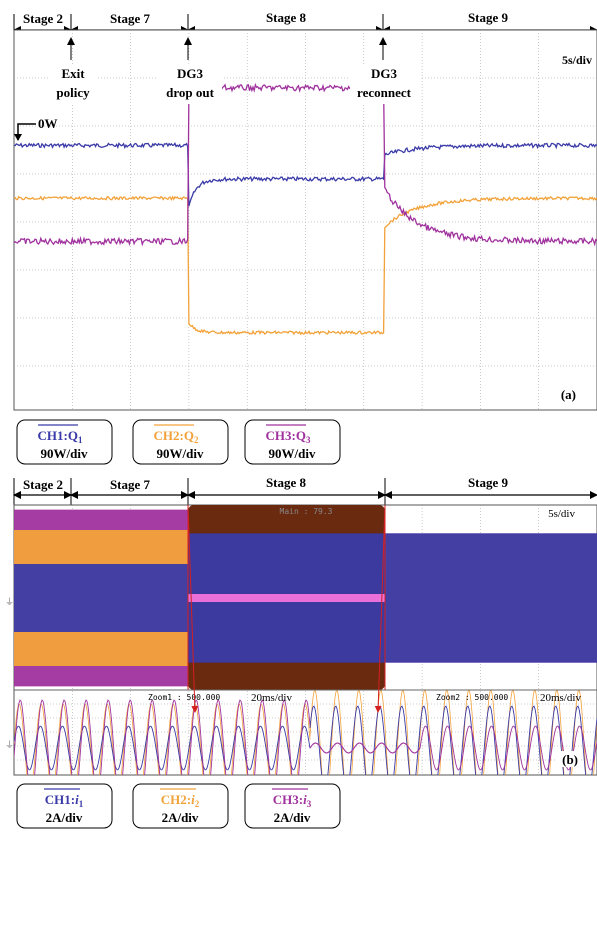 Image resolution: width=597 pixels, height=940 pixels. What do you see at coordinates (491, 598) in the screenshot?
I see `envelope-ch1-stage9` at bounding box center [491, 598].